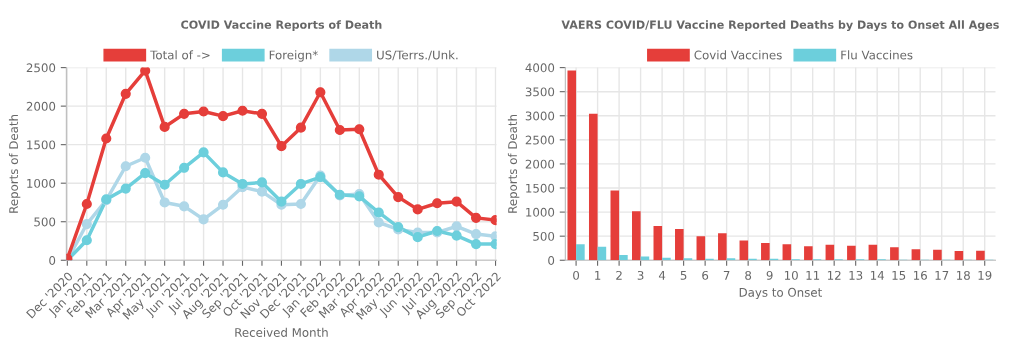 Image resolution: width=1021 pixels, height=338 pixels. I want to click on x-tick-label: 15, so click(899, 275).